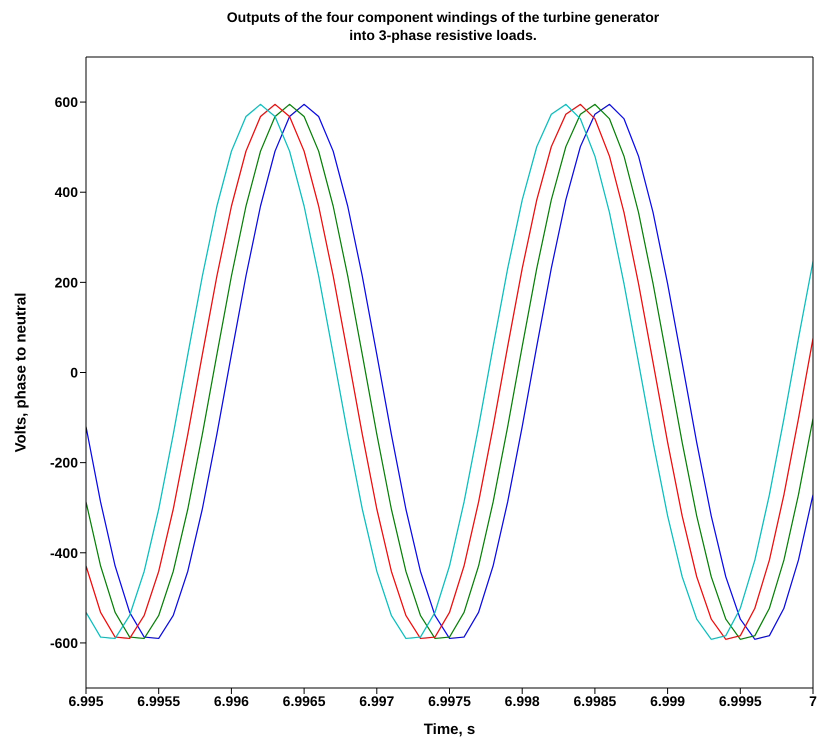  Describe the element at coordinates (64, 462) in the screenshot. I see `y-tick-label: -200` at that location.